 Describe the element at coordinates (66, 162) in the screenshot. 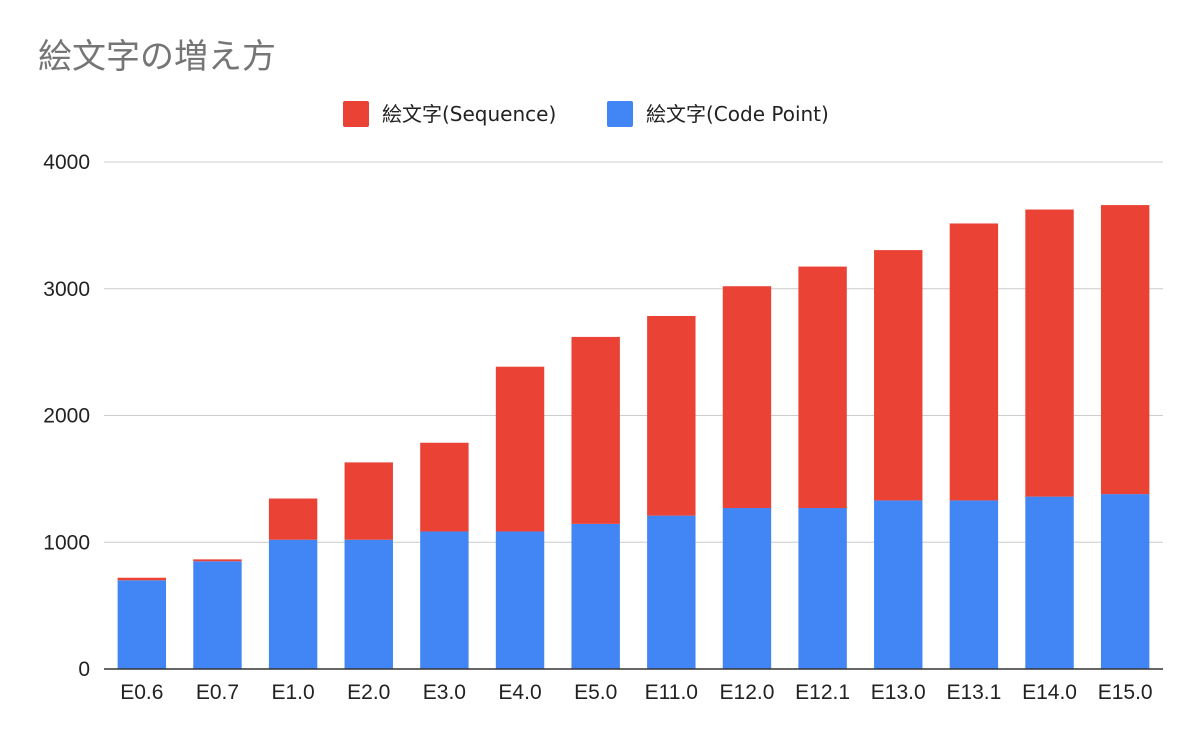

I see `y-tick-label: 4000` at that location.